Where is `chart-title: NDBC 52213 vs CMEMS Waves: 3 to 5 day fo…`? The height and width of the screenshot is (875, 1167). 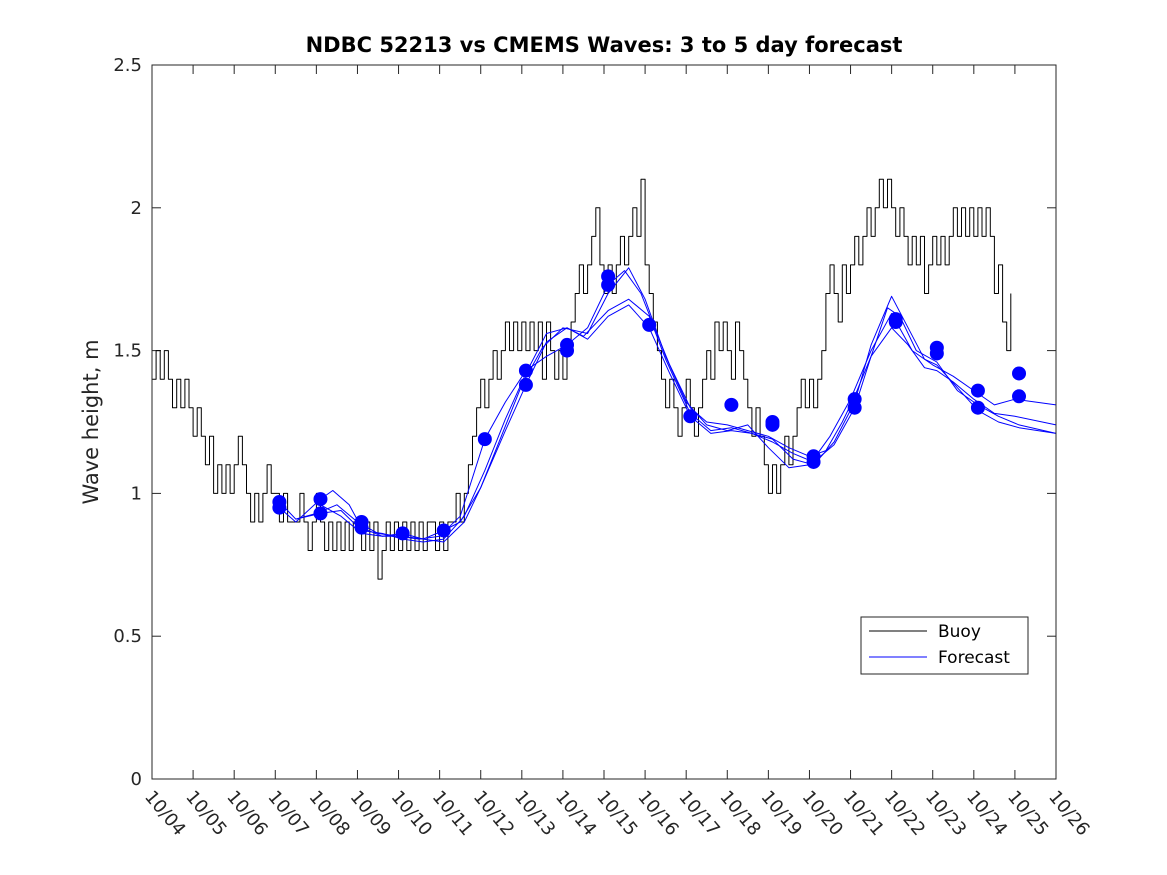 chart-title: NDBC 52213 vs CMEMS Waves: 3 to 5 day fo… is located at coordinates (604, 45).